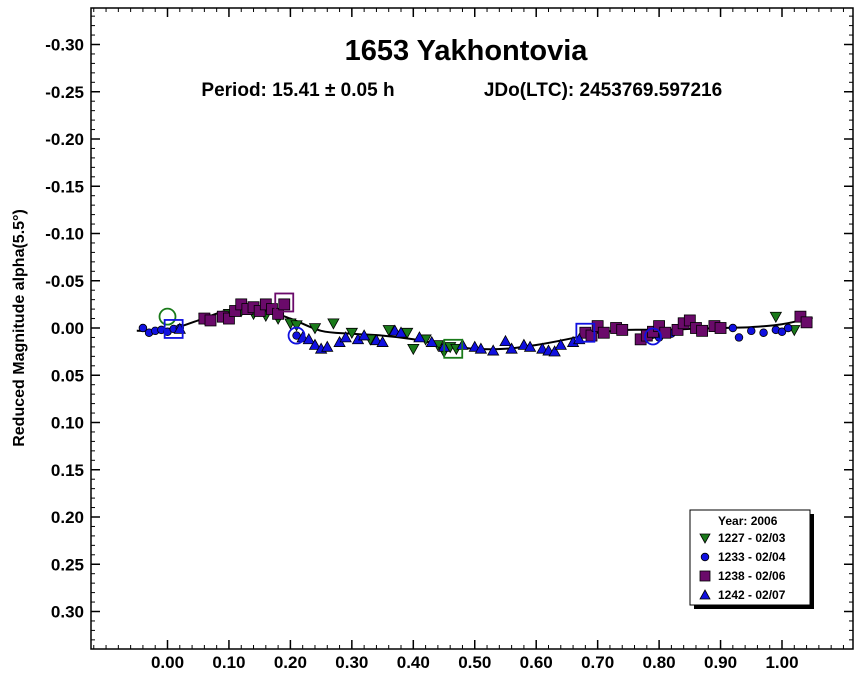 The image size is (868, 679). I want to click on x-tick-label: 0.50, so click(474, 662).